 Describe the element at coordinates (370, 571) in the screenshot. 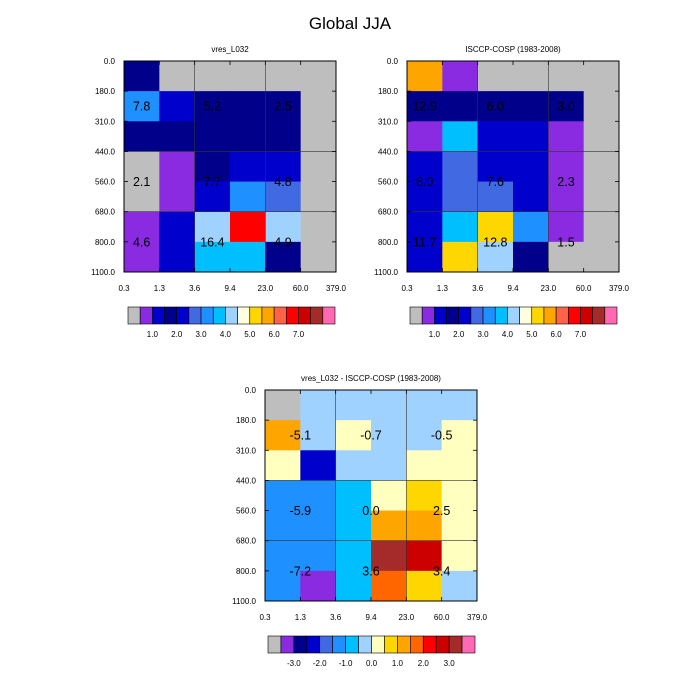

I see `cell-value-label: 3.6` at that location.